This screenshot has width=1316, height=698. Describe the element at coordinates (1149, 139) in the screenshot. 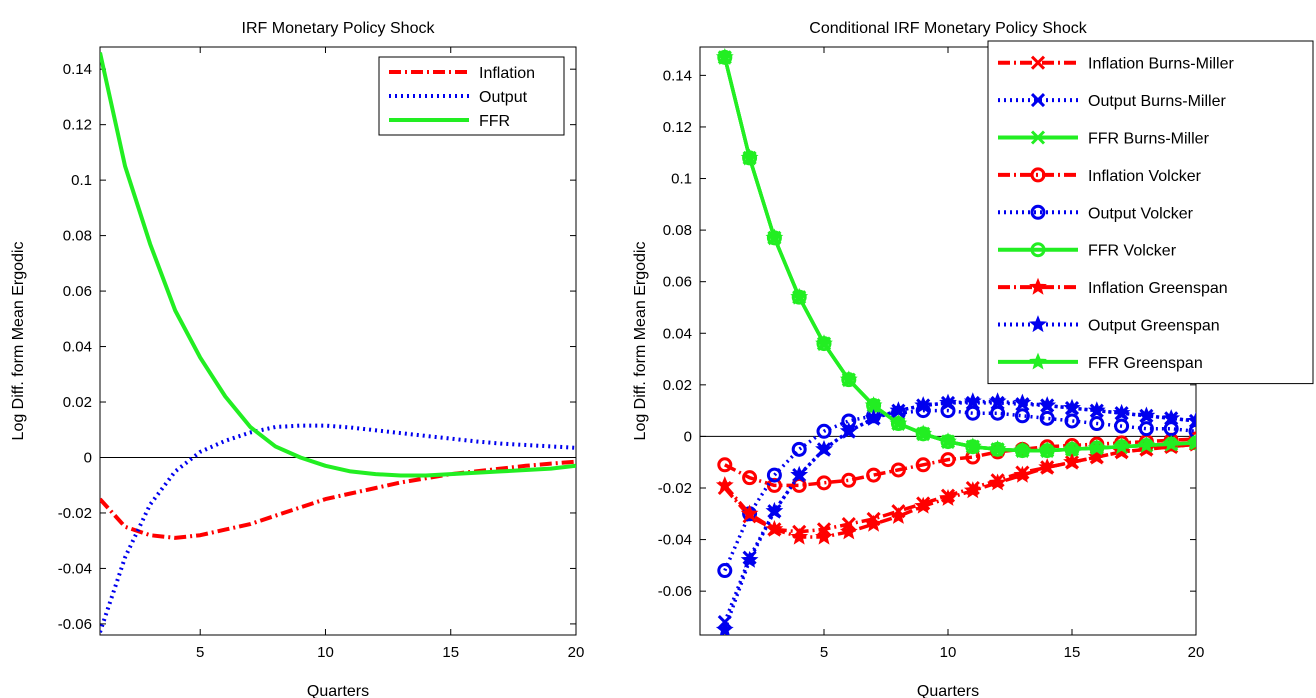

I see `legend-label-ffr-burns-miller: FFR Burns-Miller` at that location.